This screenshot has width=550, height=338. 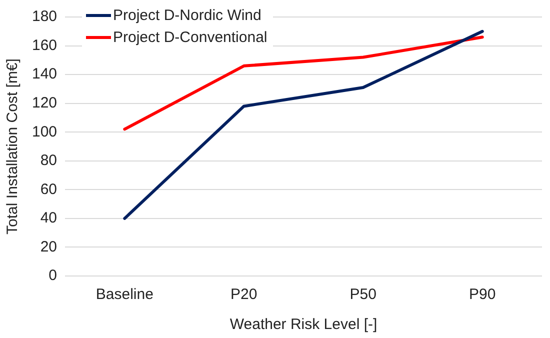 I want to click on x-tick-label: Baseline, so click(x=125, y=295).